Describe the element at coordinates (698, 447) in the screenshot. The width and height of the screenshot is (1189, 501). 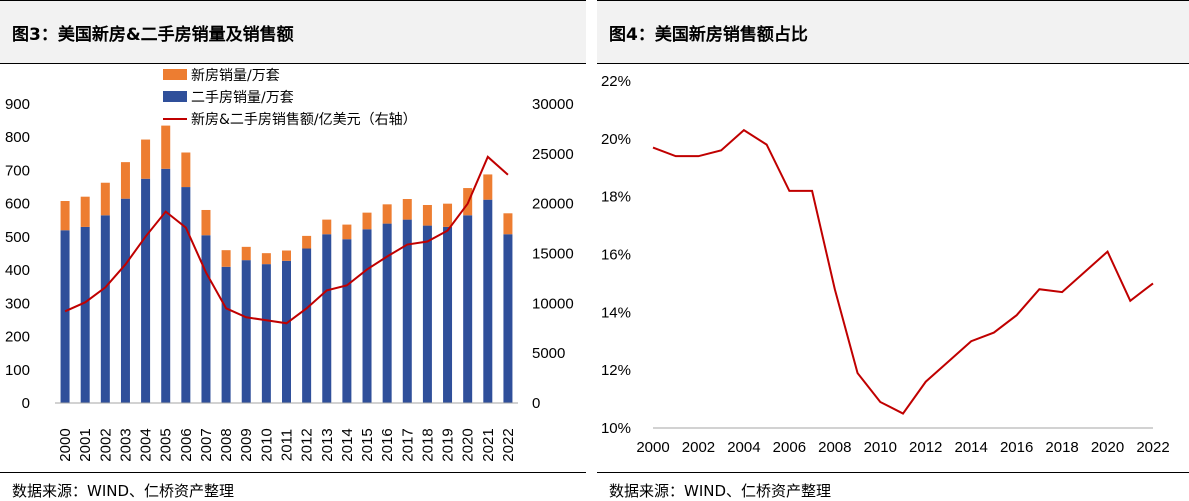
I see `share-x-tick-label: 2002` at that location.